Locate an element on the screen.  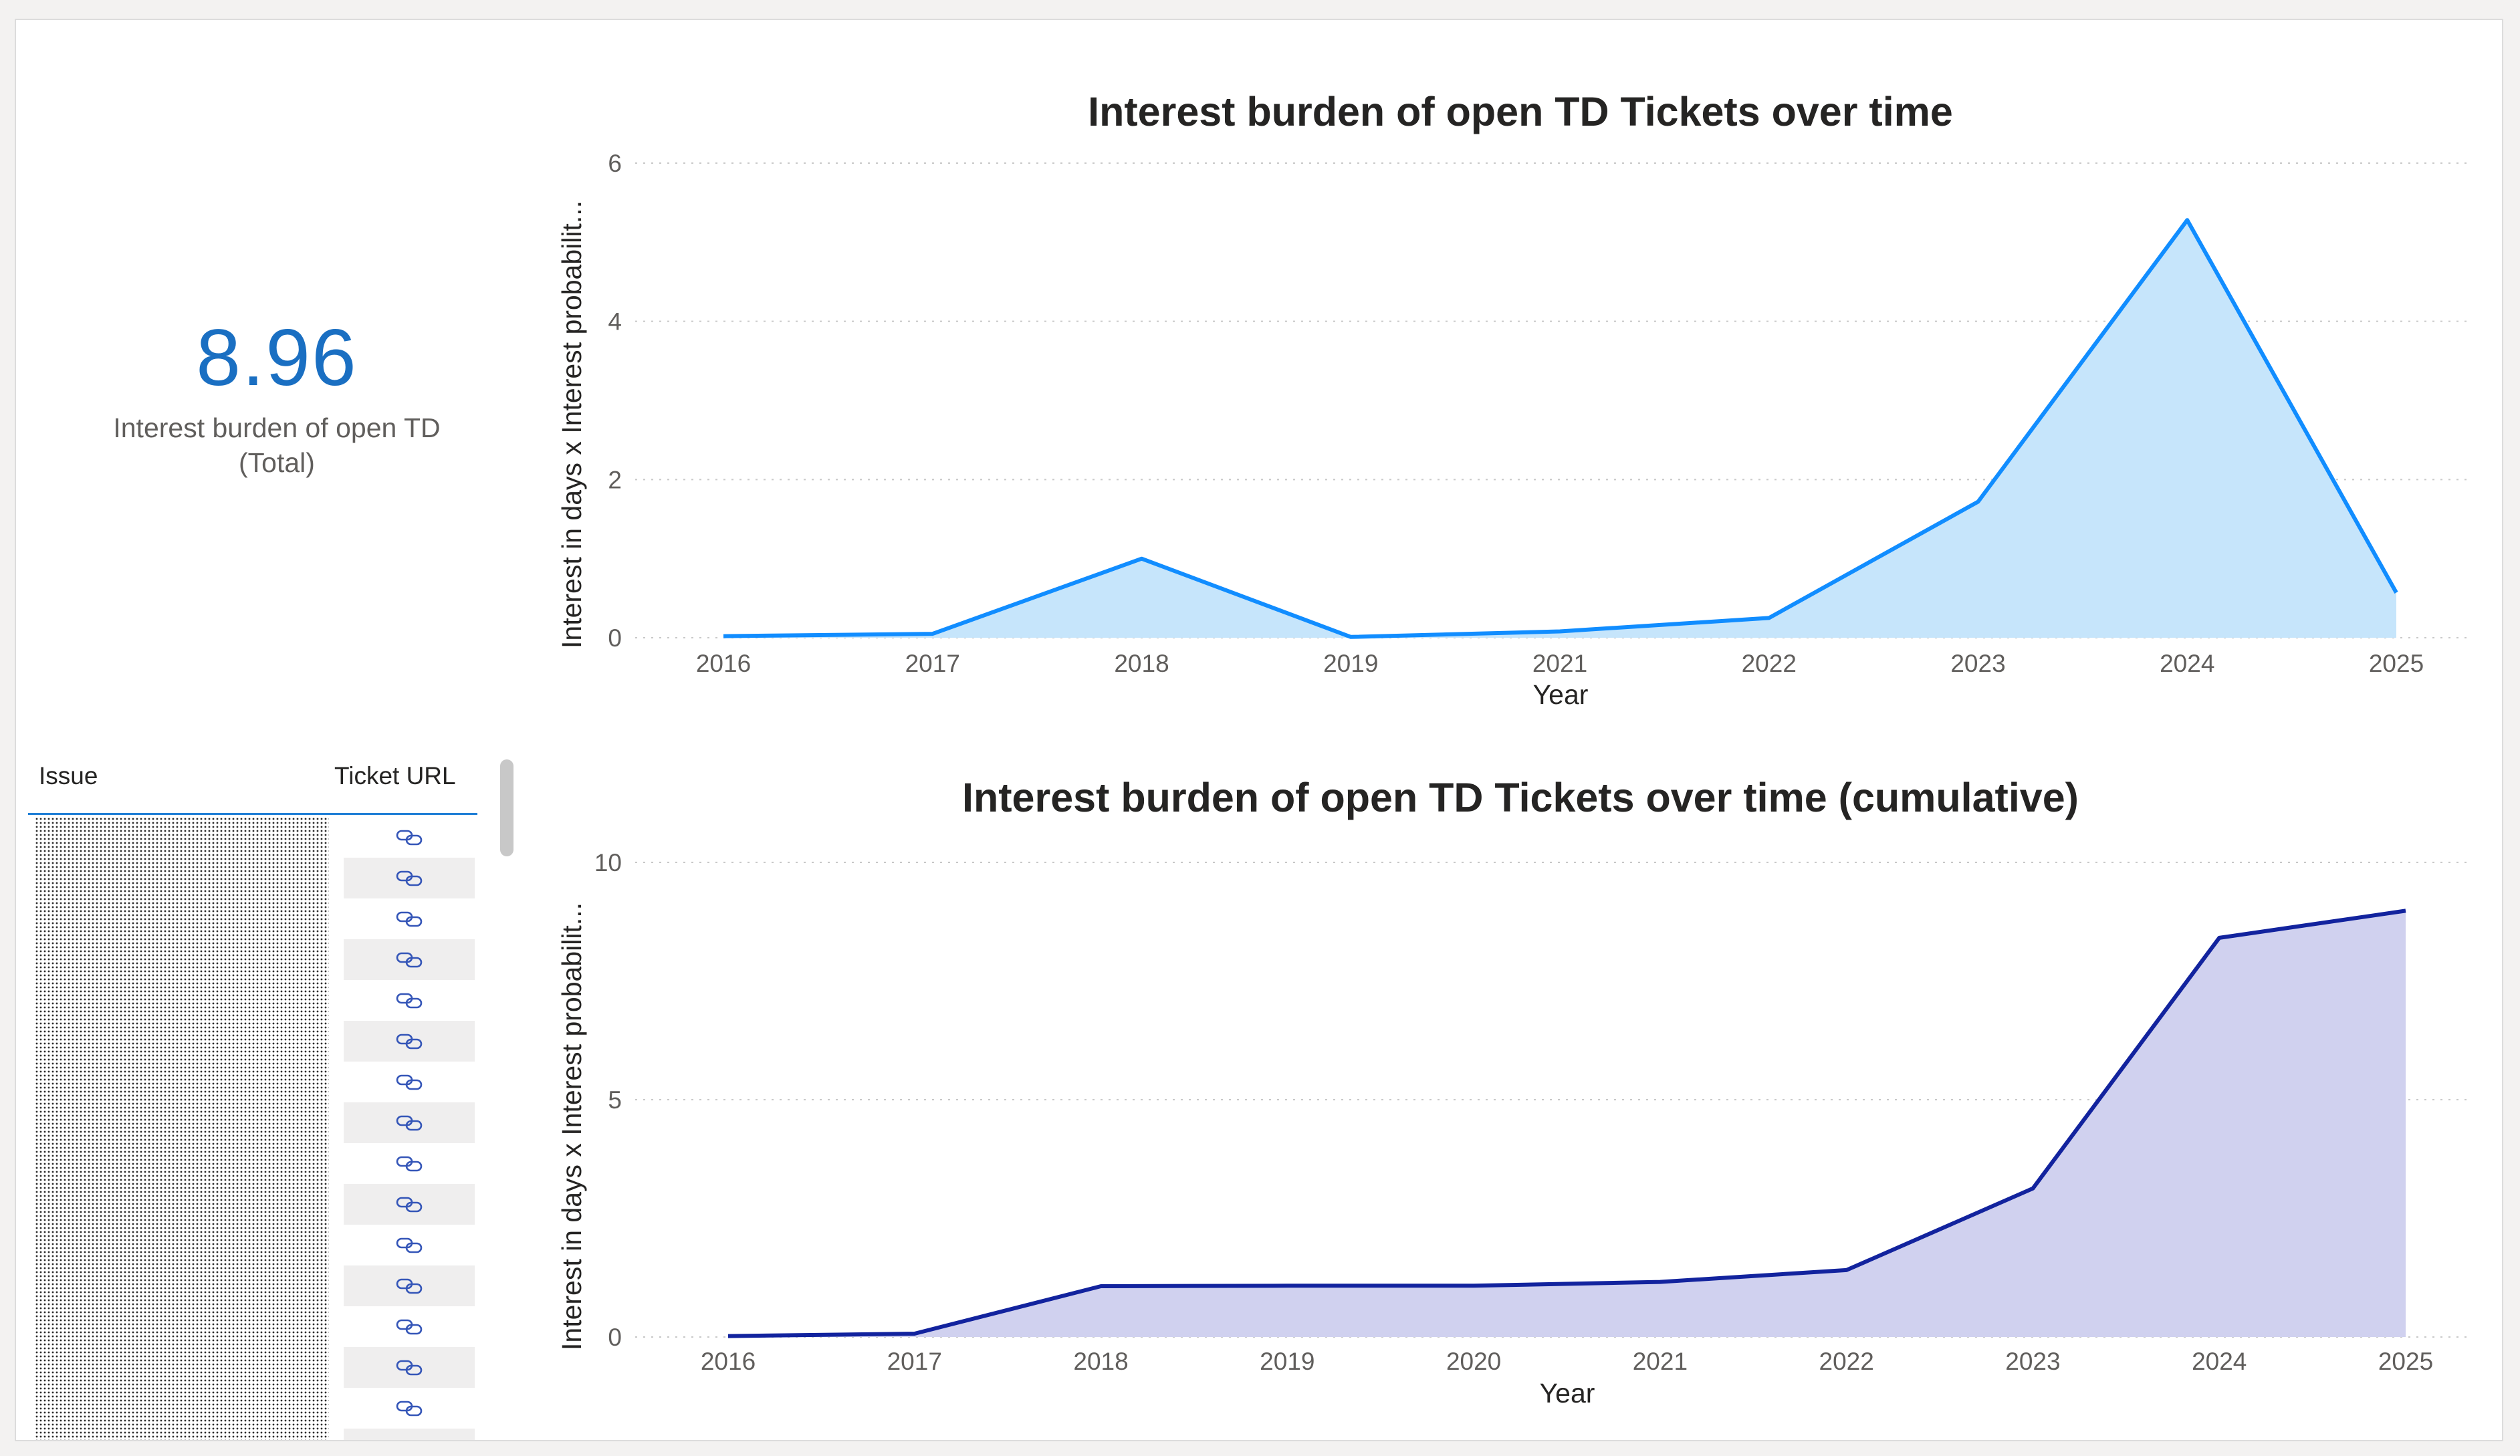
table-scrollbar is located at coordinates (506, 807).